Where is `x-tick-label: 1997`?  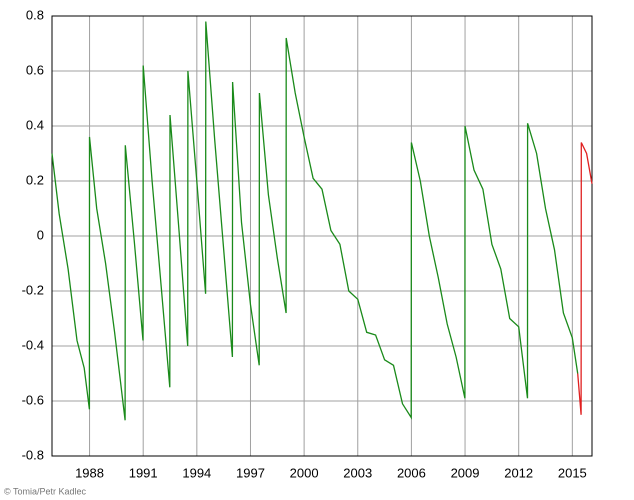
x-tick-label: 1997 is located at coordinates (250, 472).